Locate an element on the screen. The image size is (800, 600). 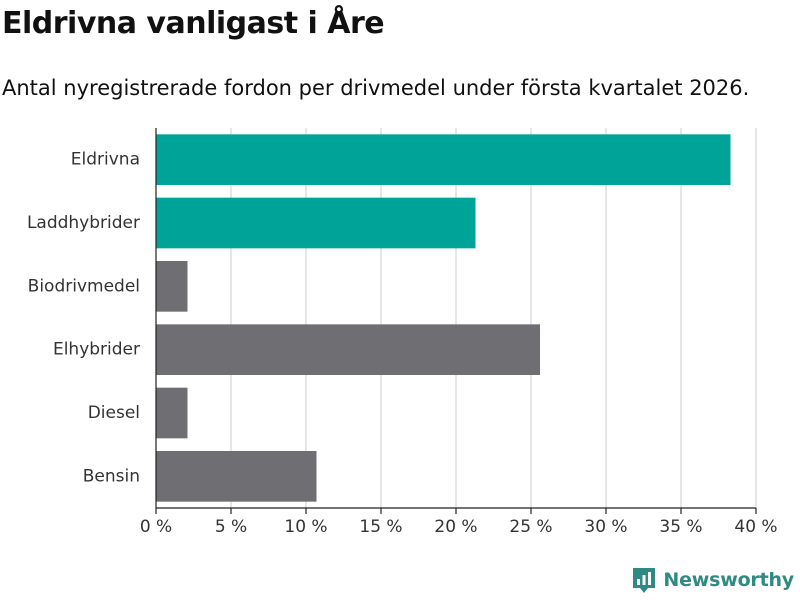
brand-name: Newsworthy is located at coordinates (728, 580).